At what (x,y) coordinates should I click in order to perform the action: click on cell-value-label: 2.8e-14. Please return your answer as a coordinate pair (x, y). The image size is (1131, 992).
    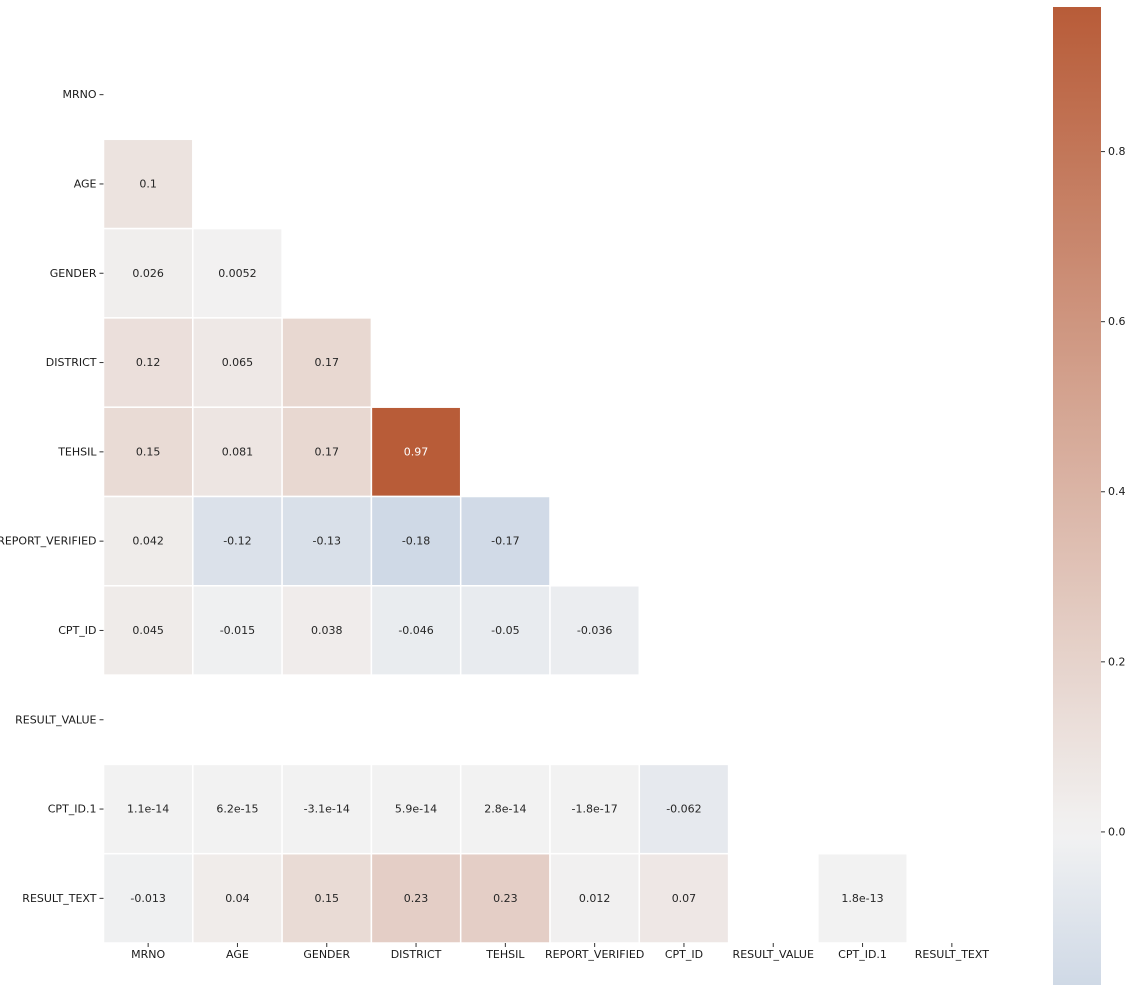
    Looking at the image, I should click on (505, 809).